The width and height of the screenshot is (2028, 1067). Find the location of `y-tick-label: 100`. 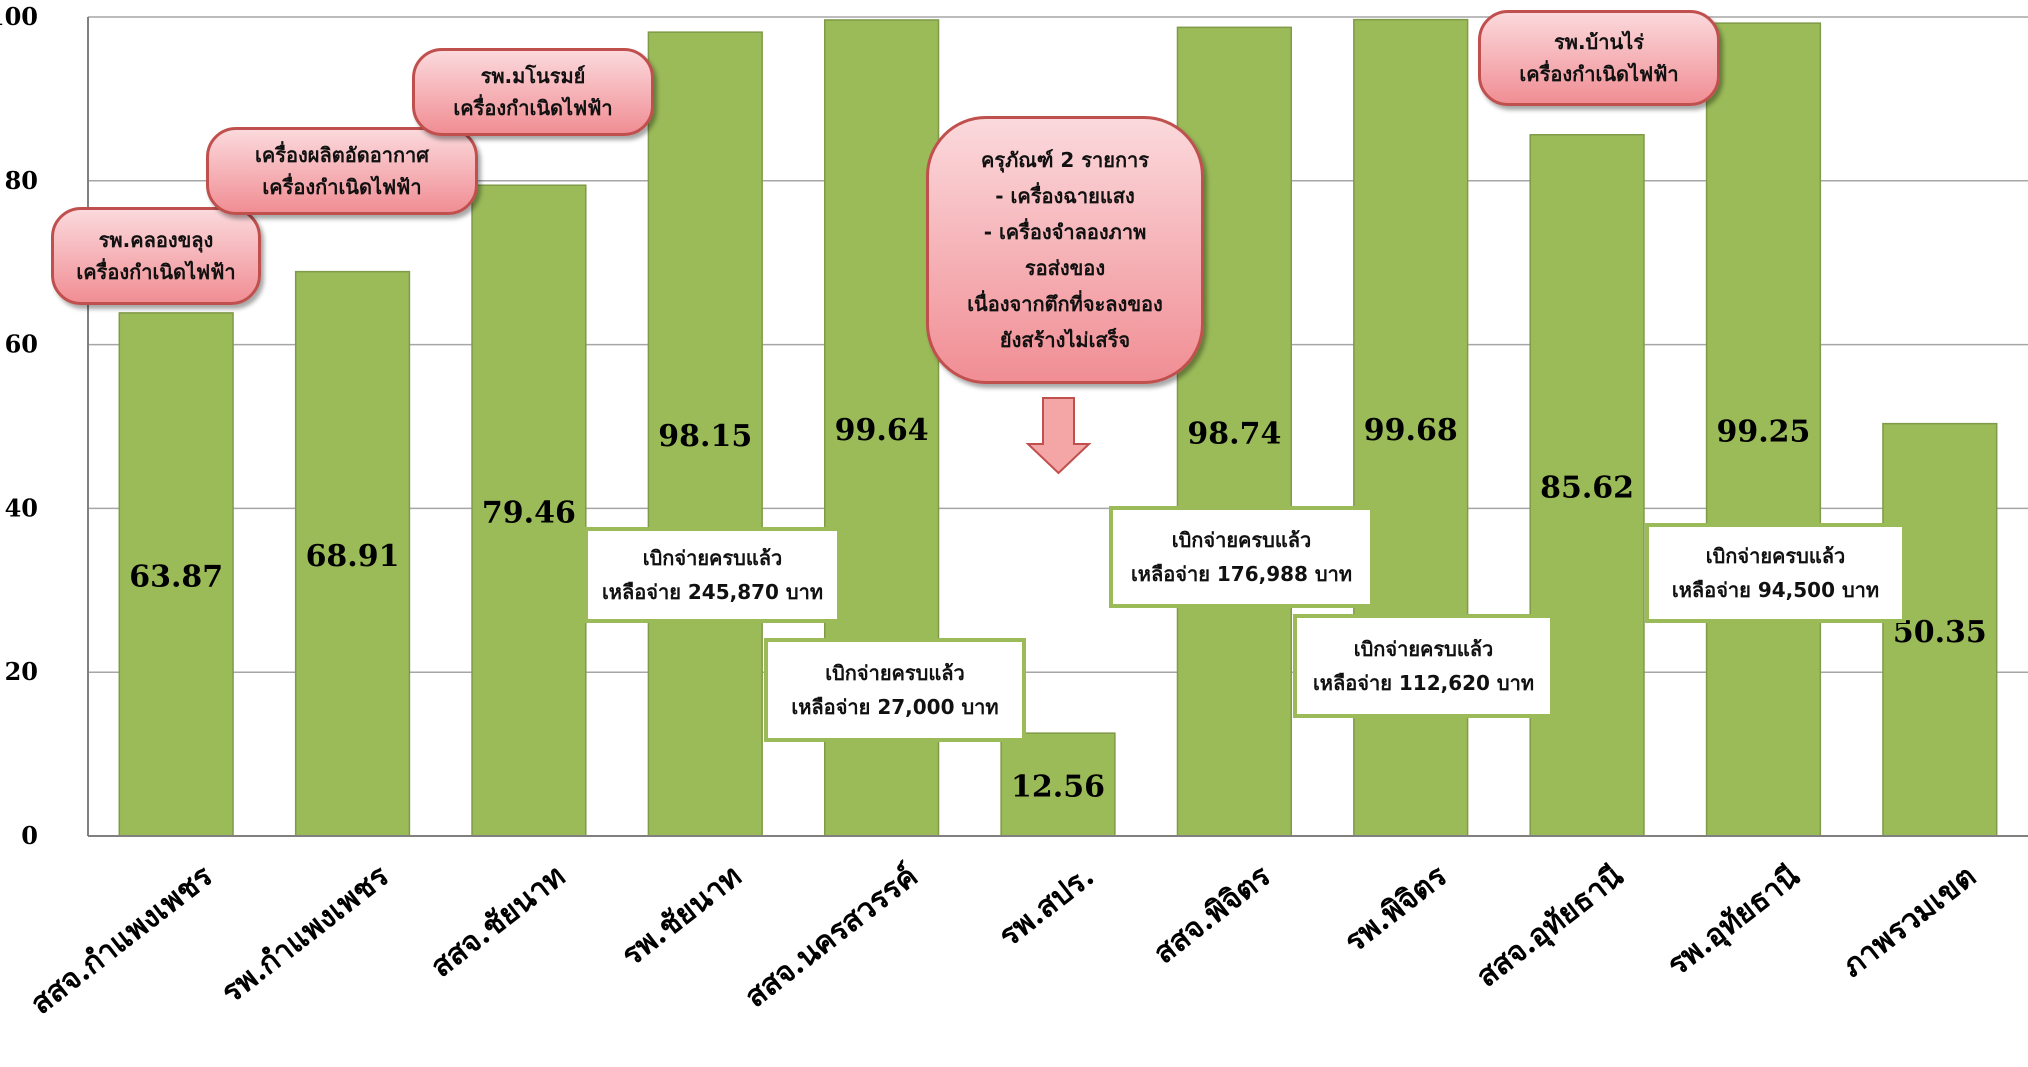

y-tick-label: 100 is located at coordinates (19, 16).